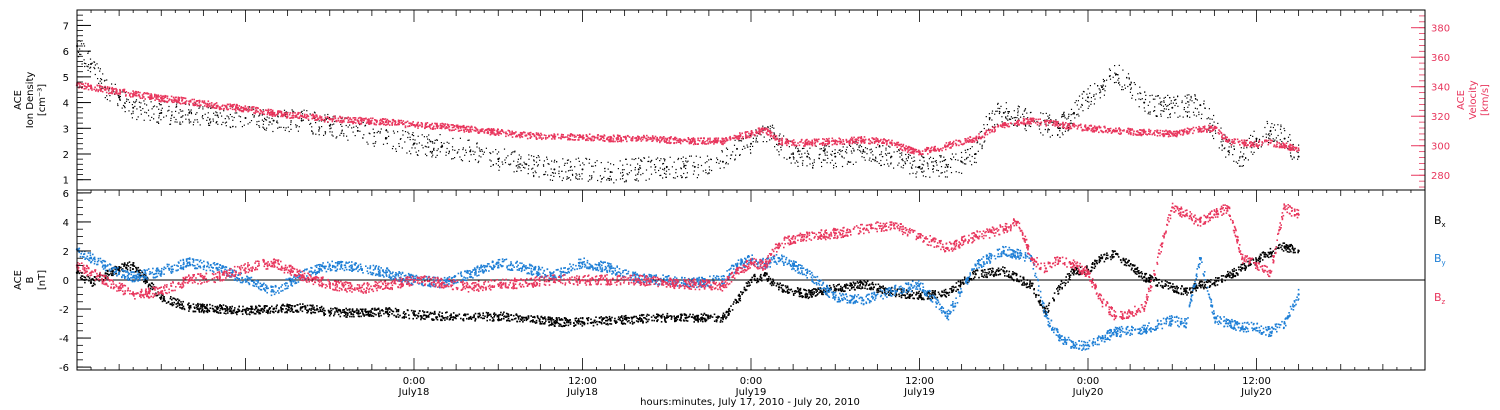  What do you see at coordinates (751, 279) in the screenshot?
I see `bx-sample` at bounding box center [751, 279].